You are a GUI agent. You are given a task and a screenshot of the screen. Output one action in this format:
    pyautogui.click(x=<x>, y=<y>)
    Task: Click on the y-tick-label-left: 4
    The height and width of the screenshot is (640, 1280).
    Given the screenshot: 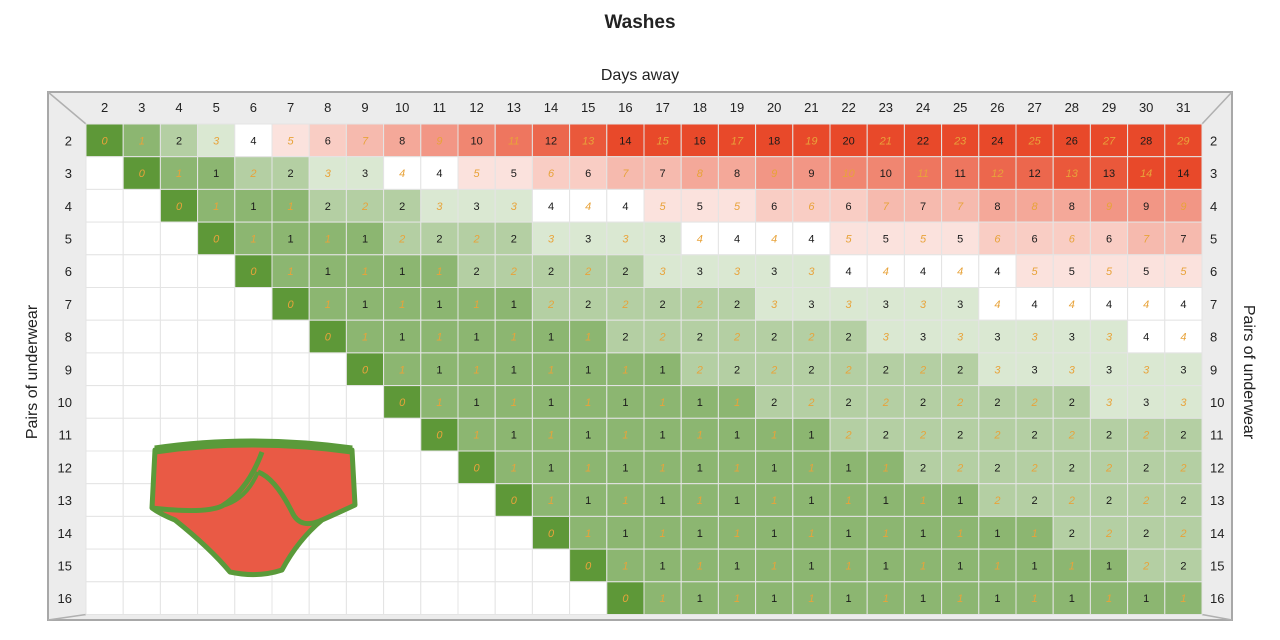 What is the action you would take?
    pyautogui.click(x=68, y=206)
    